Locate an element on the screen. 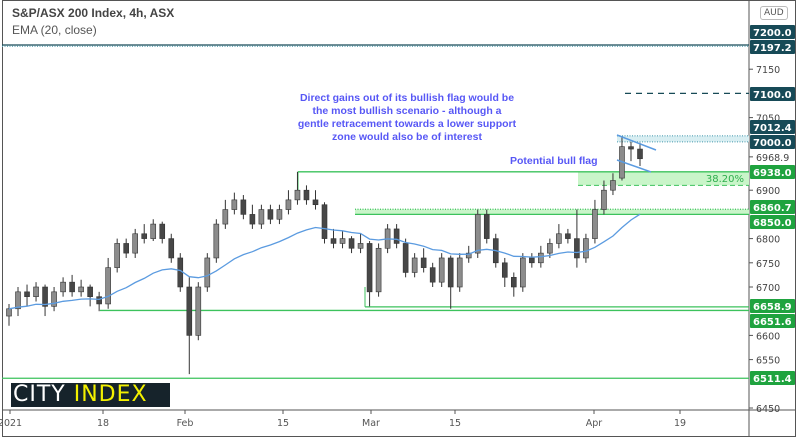 This screenshot has height=440, width=799. price-label: 7200.0 is located at coordinates (772, 33).